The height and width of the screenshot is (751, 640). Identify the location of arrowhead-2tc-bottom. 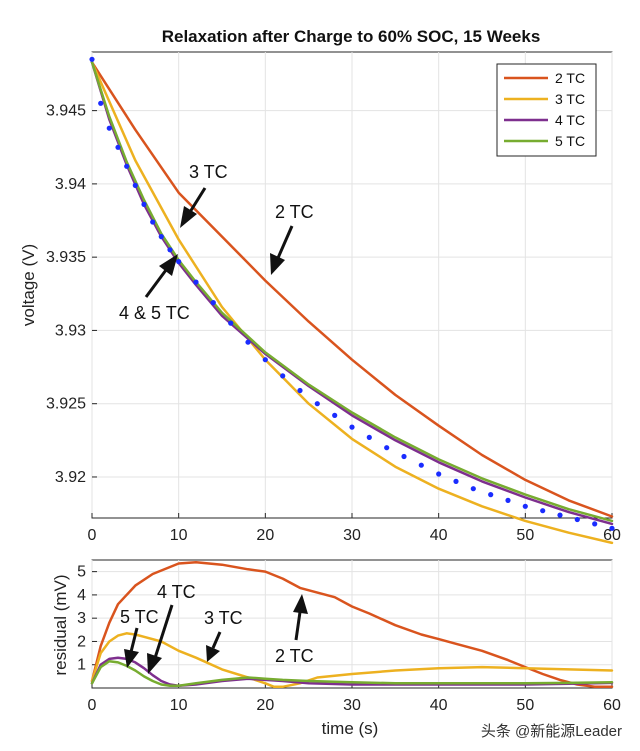
(300, 604).